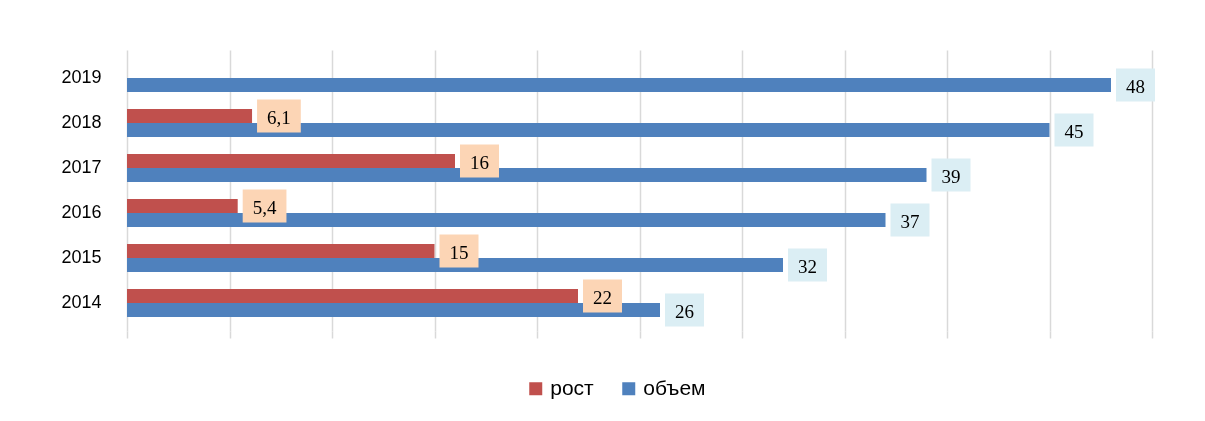 The image size is (1205, 421). What do you see at coordinates (1074, 131) in the screenshot?
I see `data-label: 45` at bounding box center [1074, 131].